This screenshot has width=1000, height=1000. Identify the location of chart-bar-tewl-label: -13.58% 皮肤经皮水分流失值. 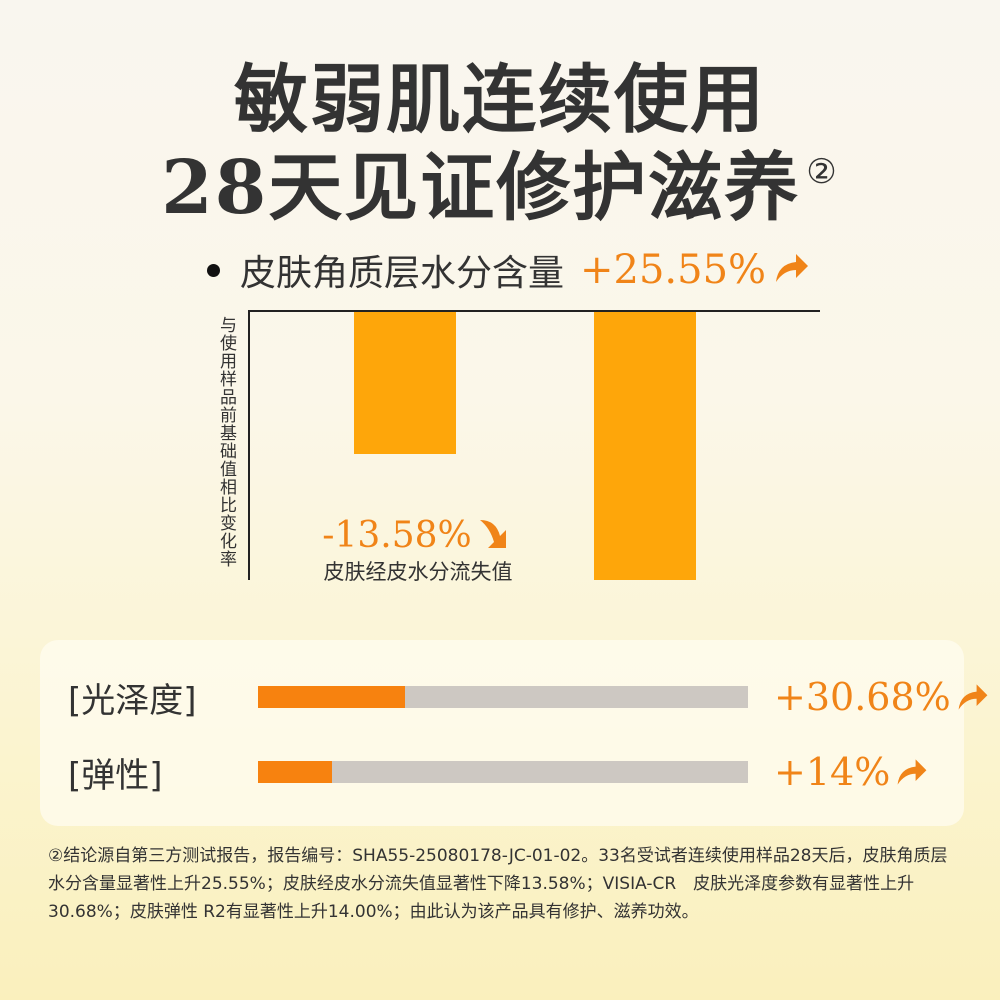
(418, 550).